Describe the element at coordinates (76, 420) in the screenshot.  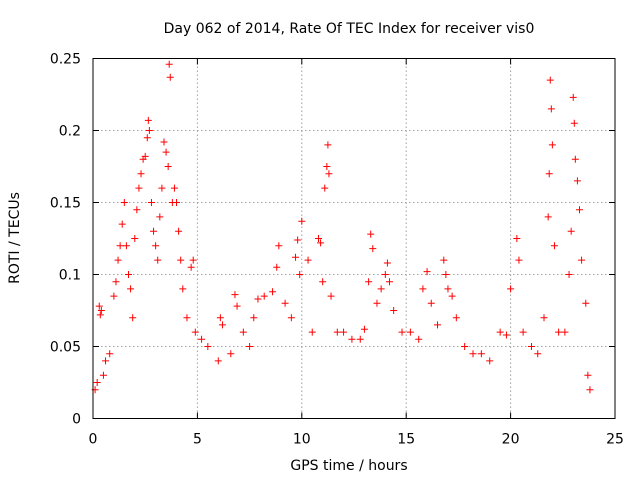
I see `y-tick-label: 0` at that location.